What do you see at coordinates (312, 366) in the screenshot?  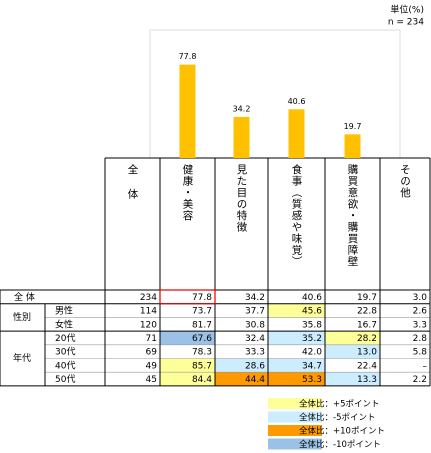 I see `cell-value: 34.7` at bounding box center [312, 366].